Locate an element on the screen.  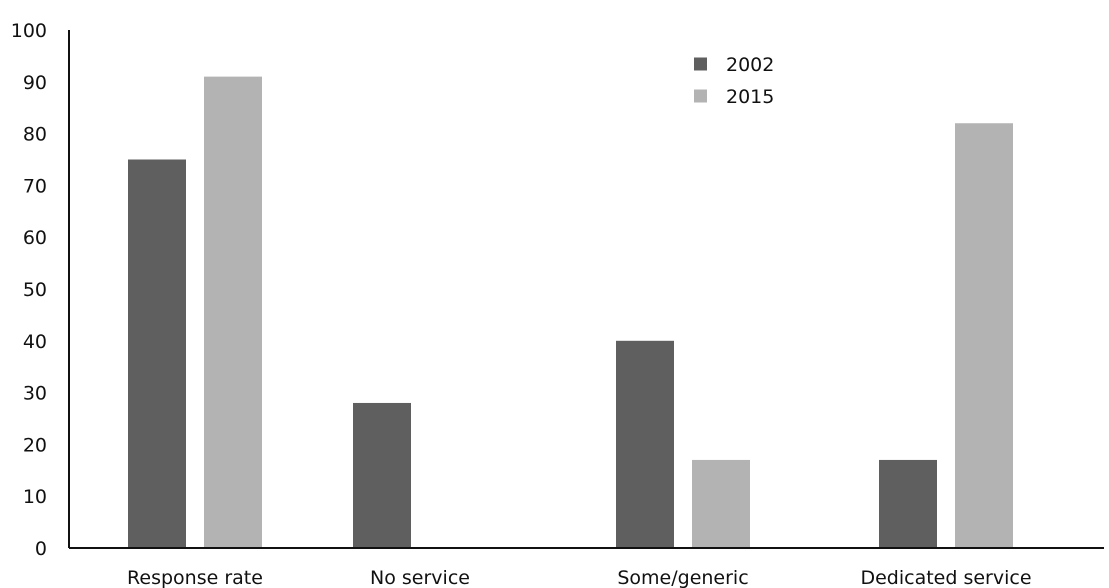
y-tick-label: 40 is located at coordinates (35, 342).